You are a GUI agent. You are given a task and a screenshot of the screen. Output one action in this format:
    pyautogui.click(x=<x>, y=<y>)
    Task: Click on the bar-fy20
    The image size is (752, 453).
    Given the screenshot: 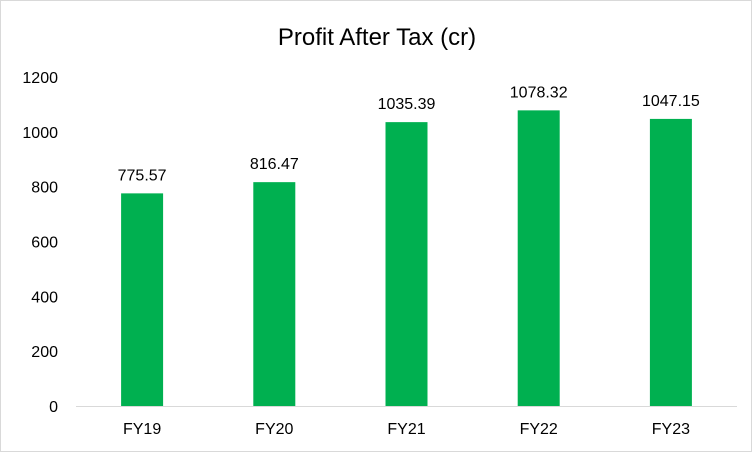 What is the action you would take?
    pyautogui.click(x=274, y=294)
    